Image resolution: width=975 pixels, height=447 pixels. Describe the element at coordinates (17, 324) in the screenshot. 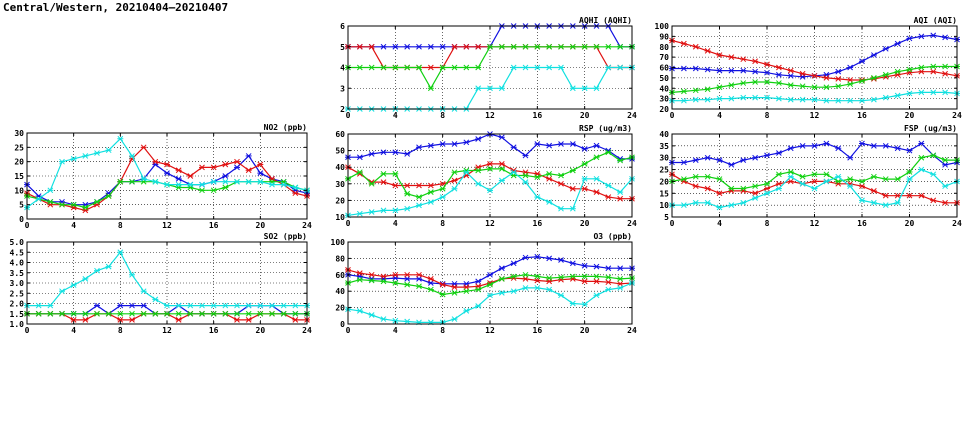

I see `y-tick-label: 1.0` at that location.